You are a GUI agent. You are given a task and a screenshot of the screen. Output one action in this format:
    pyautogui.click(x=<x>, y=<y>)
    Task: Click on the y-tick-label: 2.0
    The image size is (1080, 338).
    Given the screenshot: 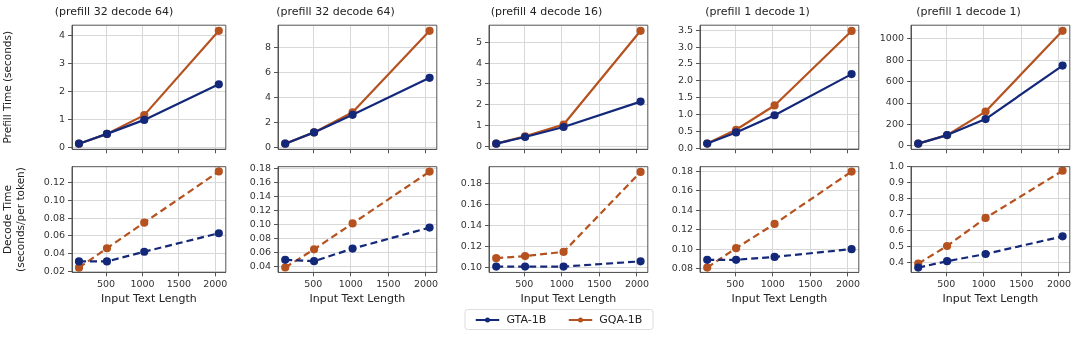 What is the action you would take?
    pyautogui.click(x=685, y=80)
    